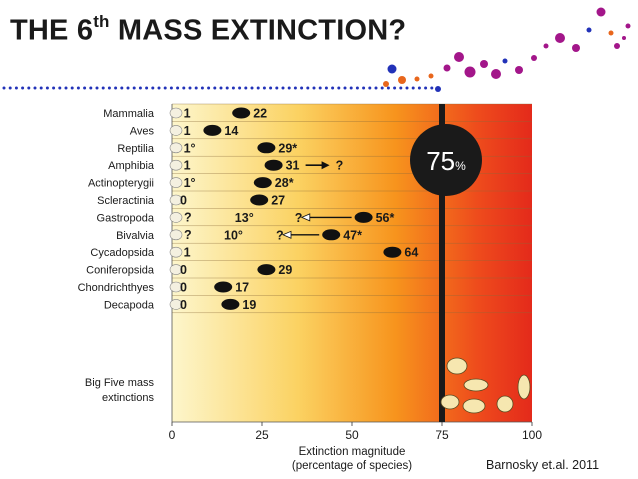 The image size is (638, 479). I want to click on category-label: Actinopterygii, so click(121, 184).